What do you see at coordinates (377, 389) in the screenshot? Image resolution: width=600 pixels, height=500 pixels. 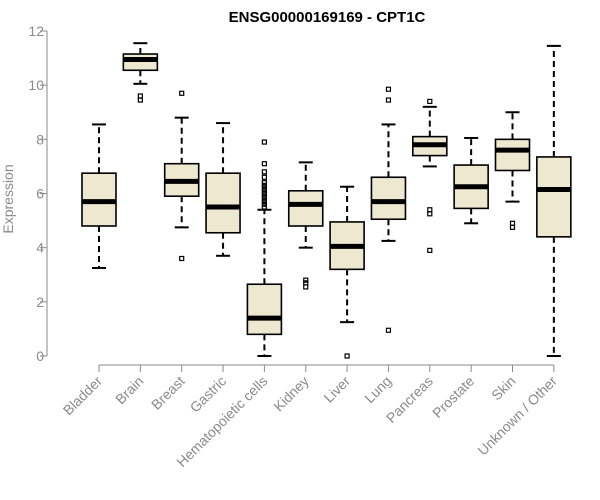 I see `x-tick-label: Lung` at bounding box center [377, 389].